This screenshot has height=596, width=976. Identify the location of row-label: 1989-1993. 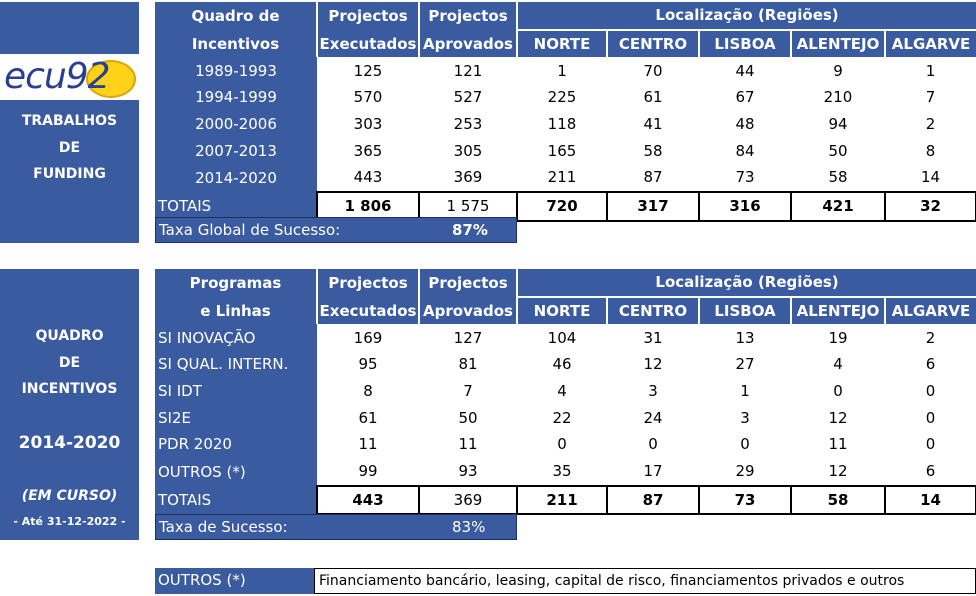
(236, 71).